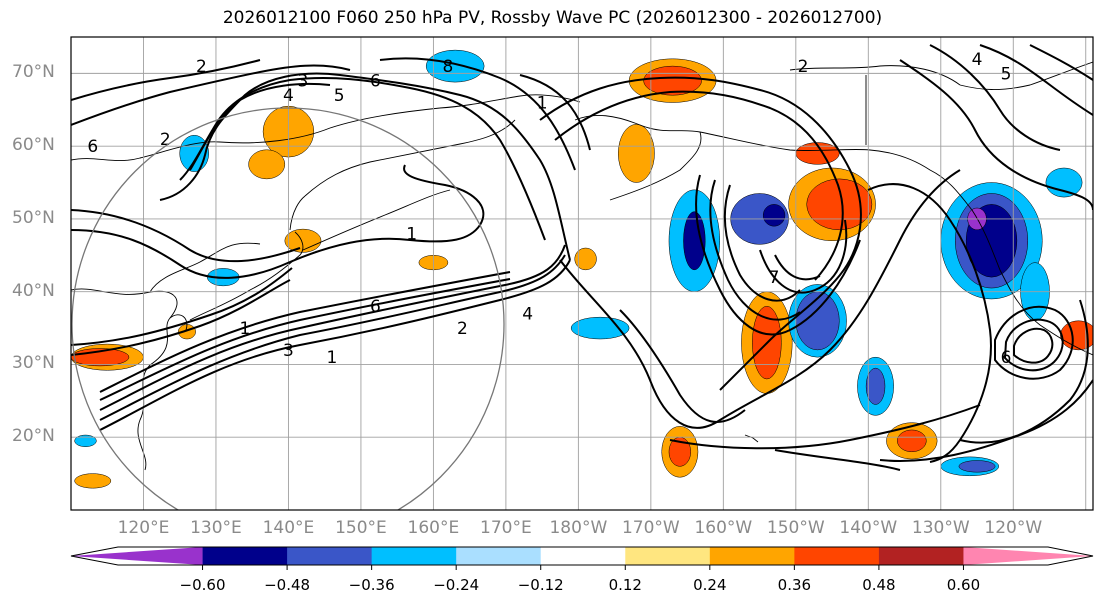  I want to click on longitude-label: 150°E, so click(361, 528).